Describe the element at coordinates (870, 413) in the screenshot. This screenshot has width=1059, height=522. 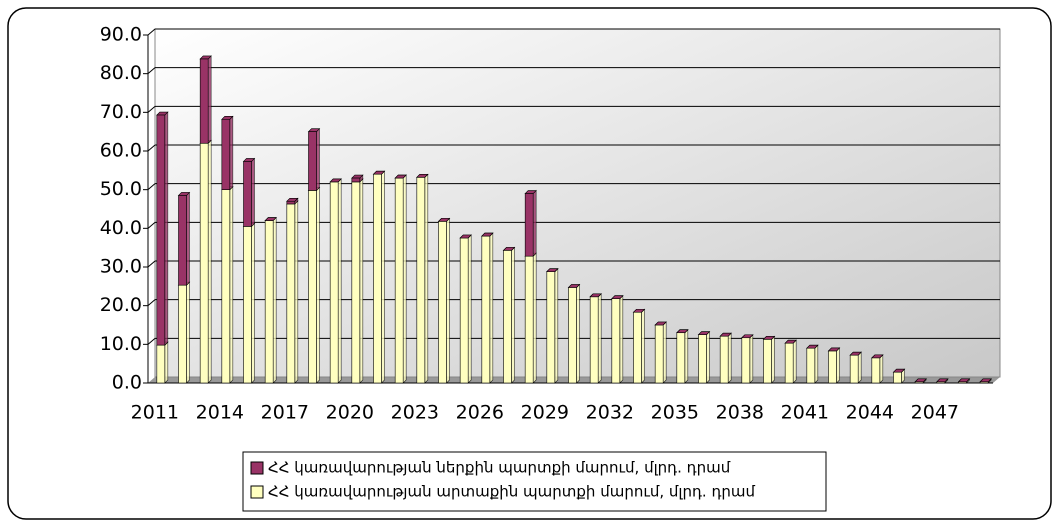
I see `x-tick-label: 2044` at that location.